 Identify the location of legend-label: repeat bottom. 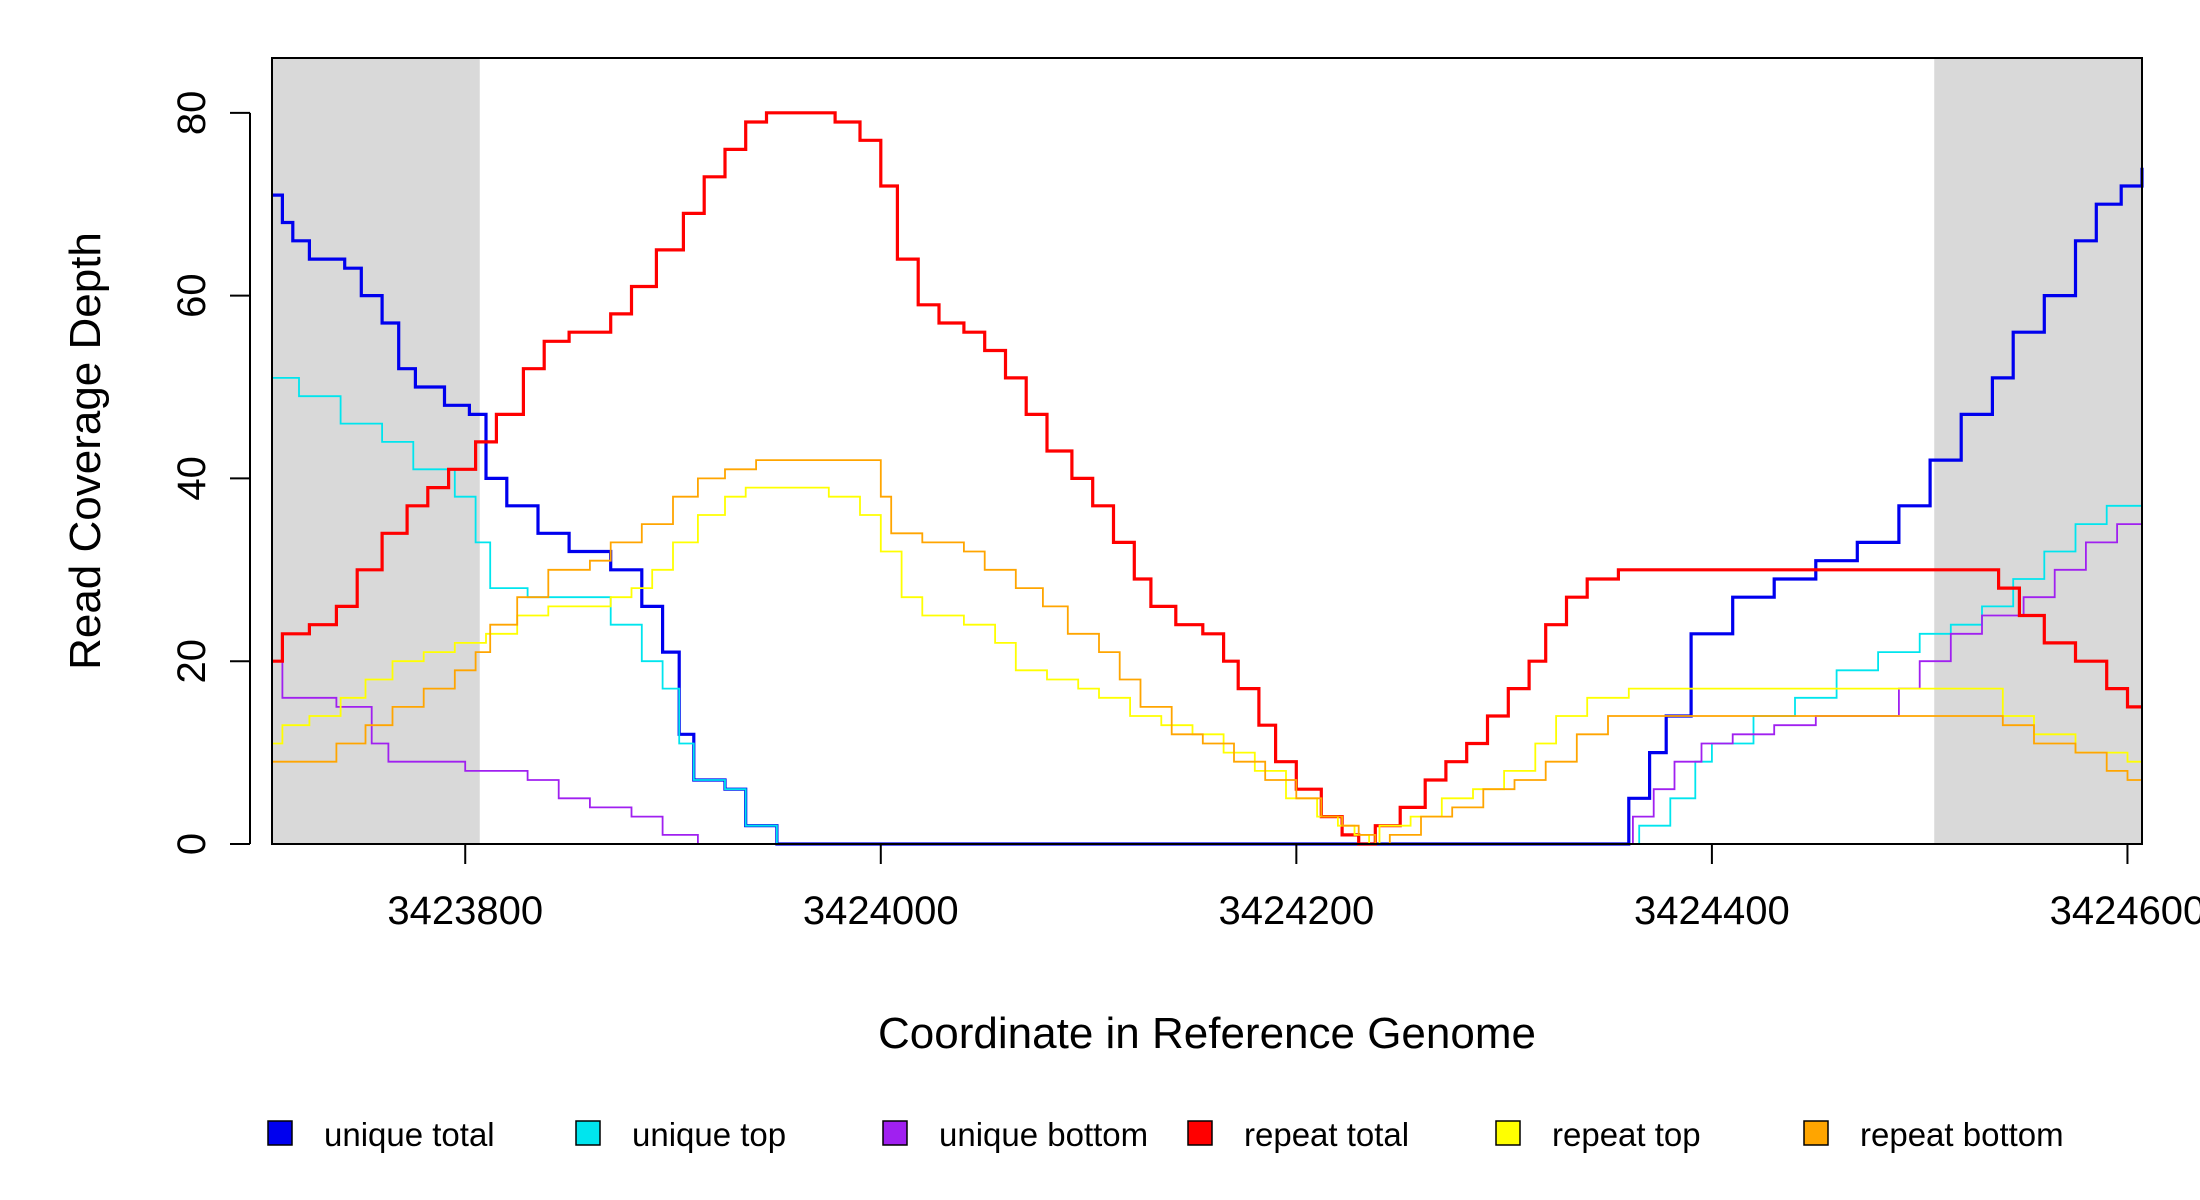
(1962, 1134).